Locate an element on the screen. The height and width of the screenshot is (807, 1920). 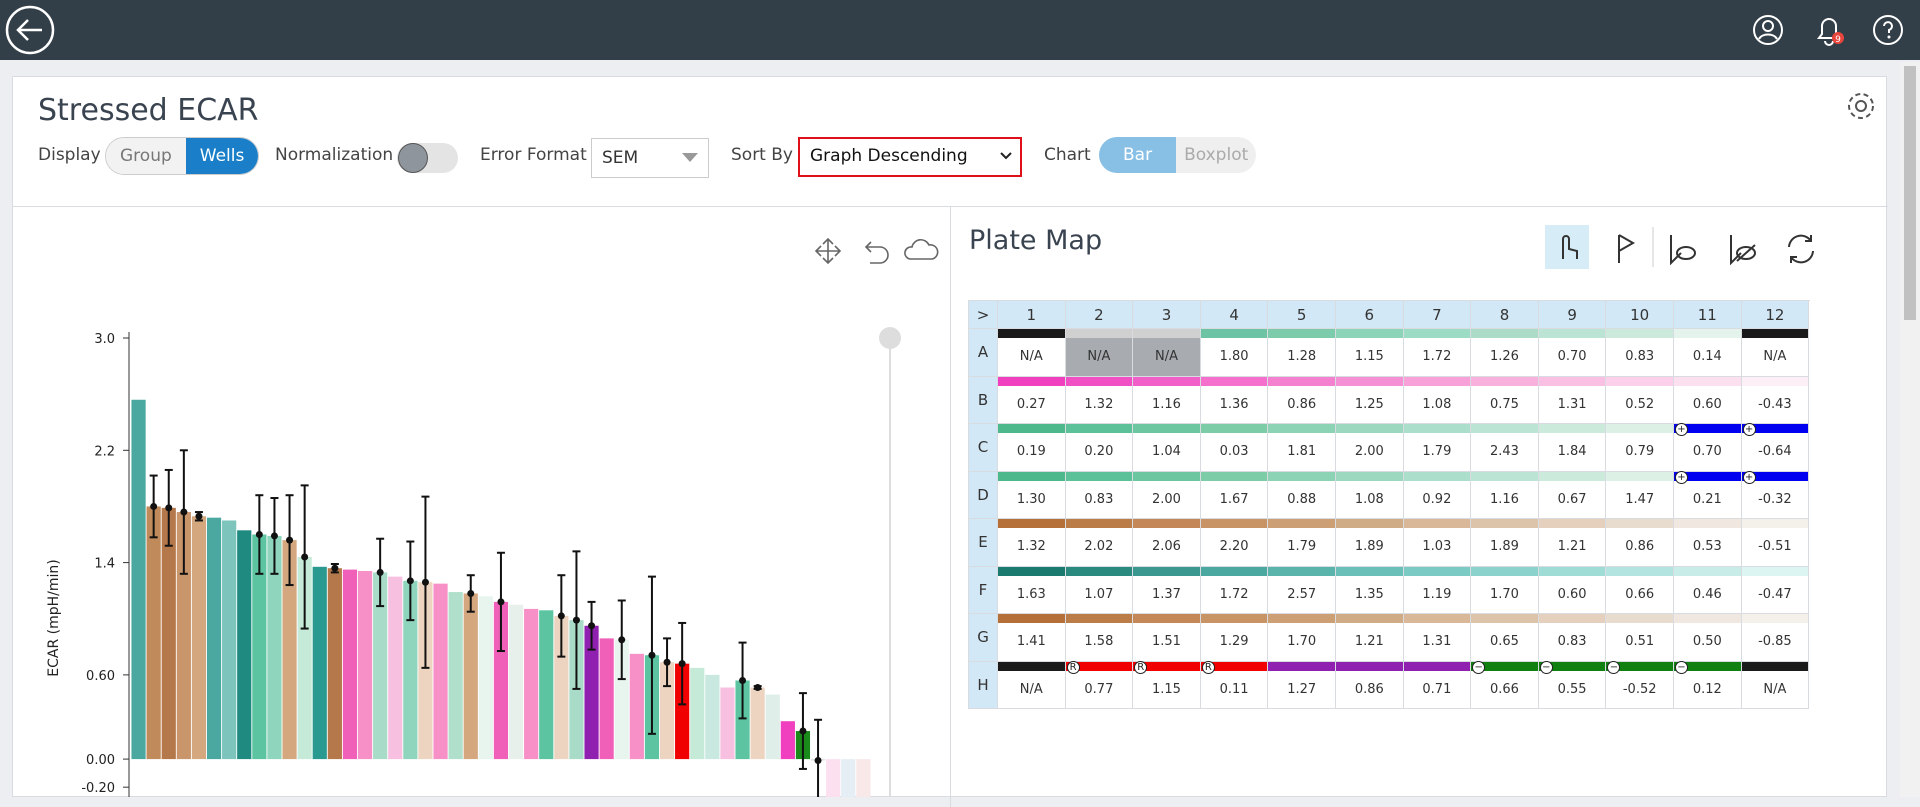
well: 1.16 is located at coordinates (1167, 400).